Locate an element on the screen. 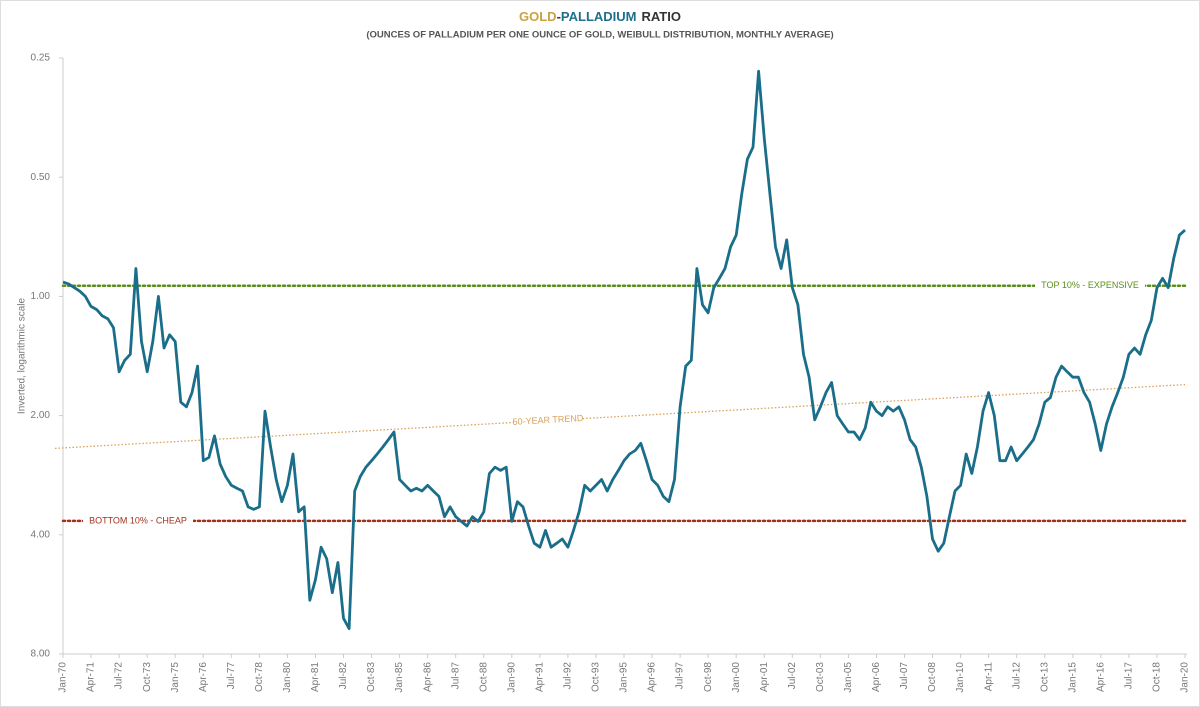 This screenshot has height=707, width=1200. x-tick-label: Jul-92 is located at coordinates (568, 676).